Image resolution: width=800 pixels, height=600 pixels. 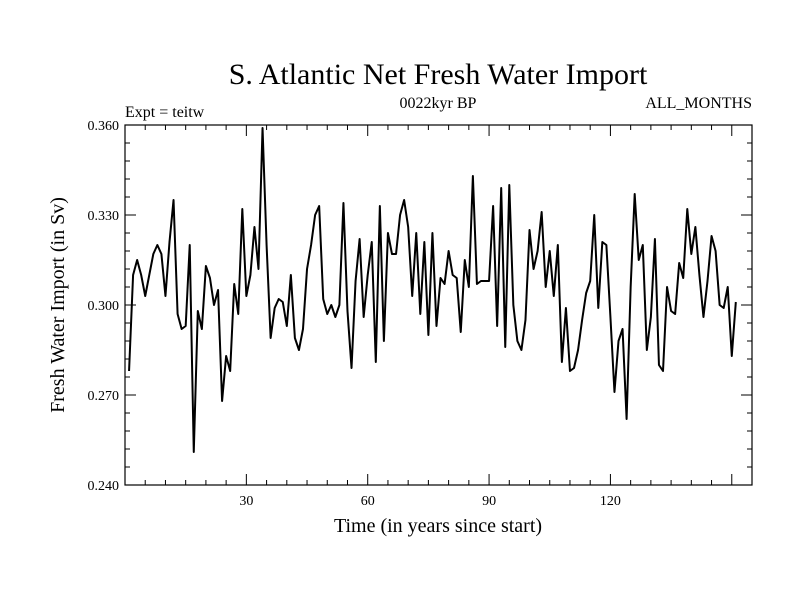 I want to click on x-tick-label: 90, so click(x=489, y=501).